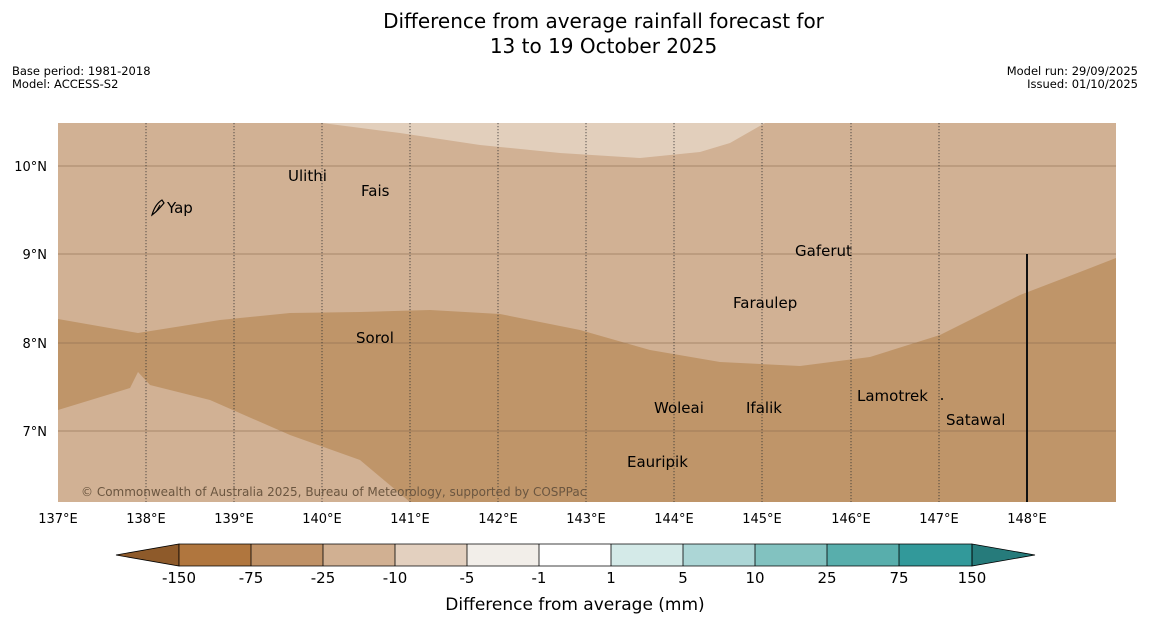 This screenshot has width=1150, height=644. What do you see at coordinates (147, 555) in the screenshot?
I see `colorbar-extend-low` at bounding box center [147, 555].